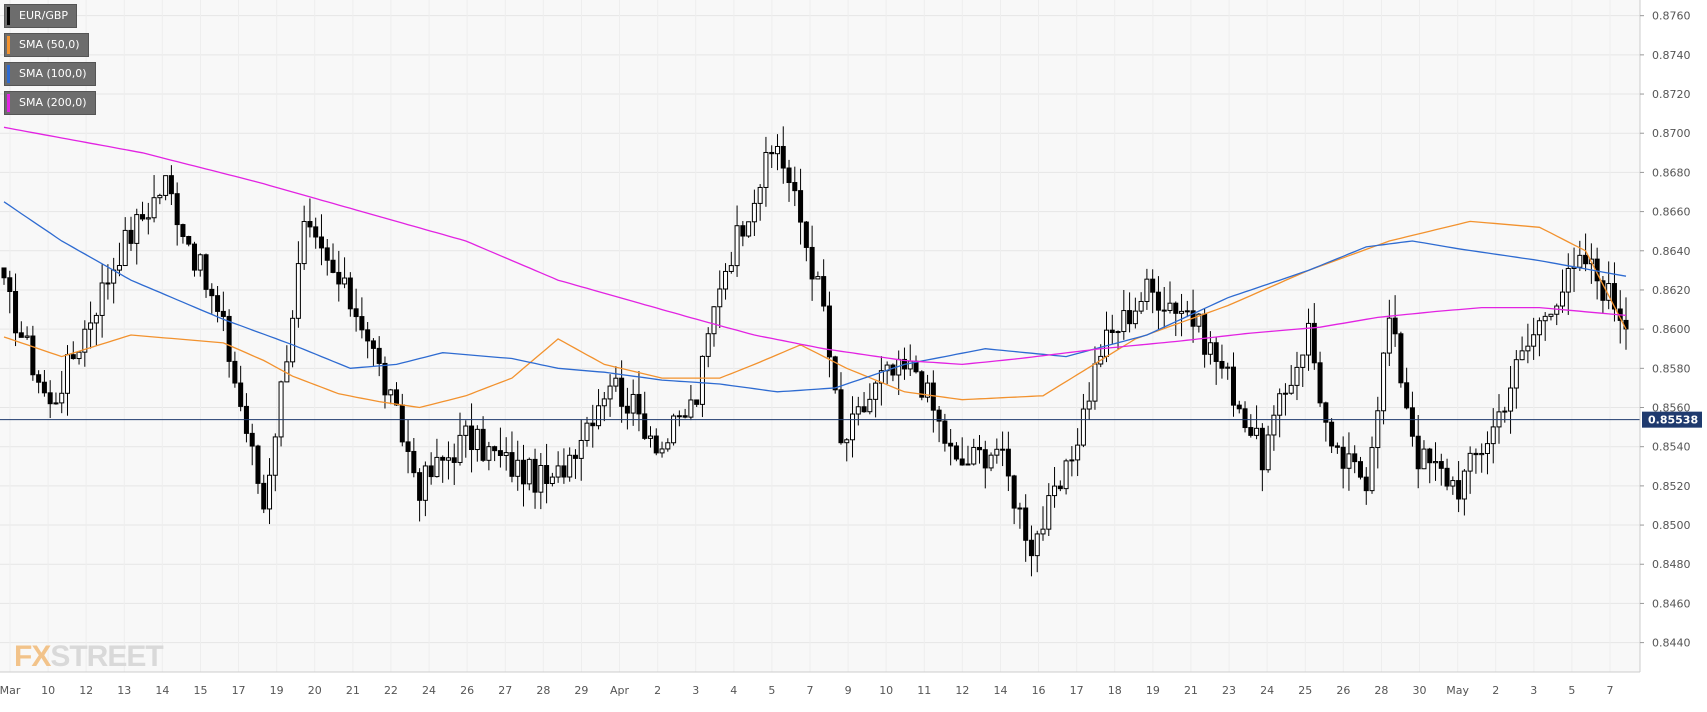 This screenshot has width=1707, height=712. I want to click on legend-item: SMA (50,0), so click(46, 45).